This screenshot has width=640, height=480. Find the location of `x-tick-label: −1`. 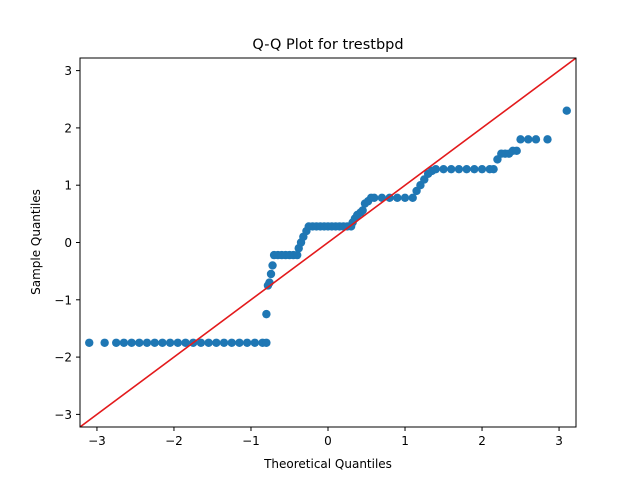

x-tick-label: −1 is located at coordinates (251, 441).